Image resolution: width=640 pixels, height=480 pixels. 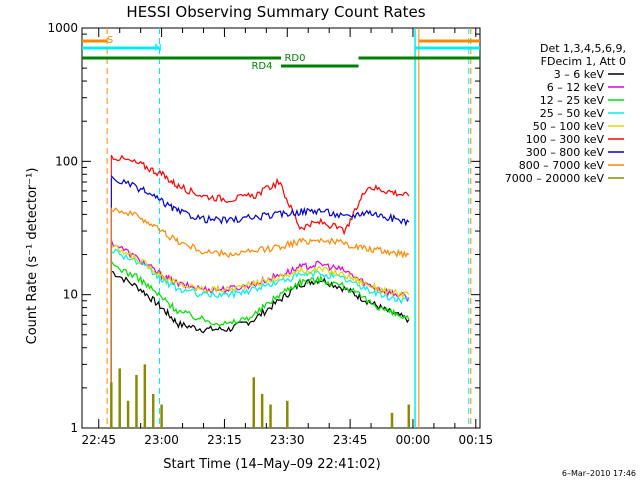 What do you see at coordinates (157, 48) in the screenshot?
I see `marker-label: N` at bounding box center [157, 48].